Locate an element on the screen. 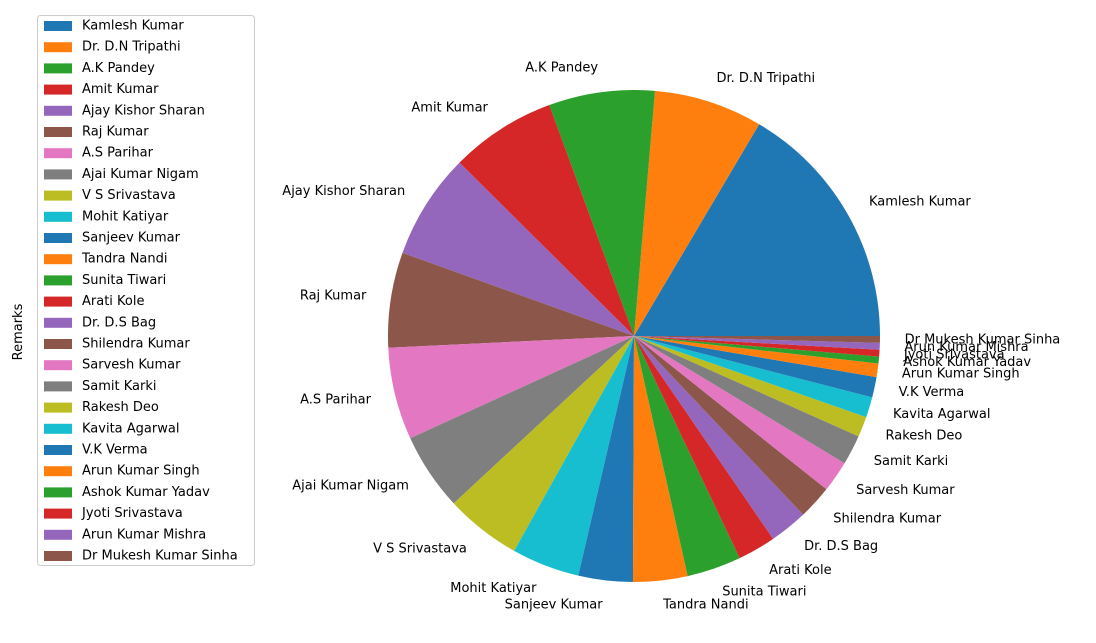 This screenshot has width=1096, height=643. legend-item-raj-kumar: Raj Kumar is located at coordinates (96, 132).